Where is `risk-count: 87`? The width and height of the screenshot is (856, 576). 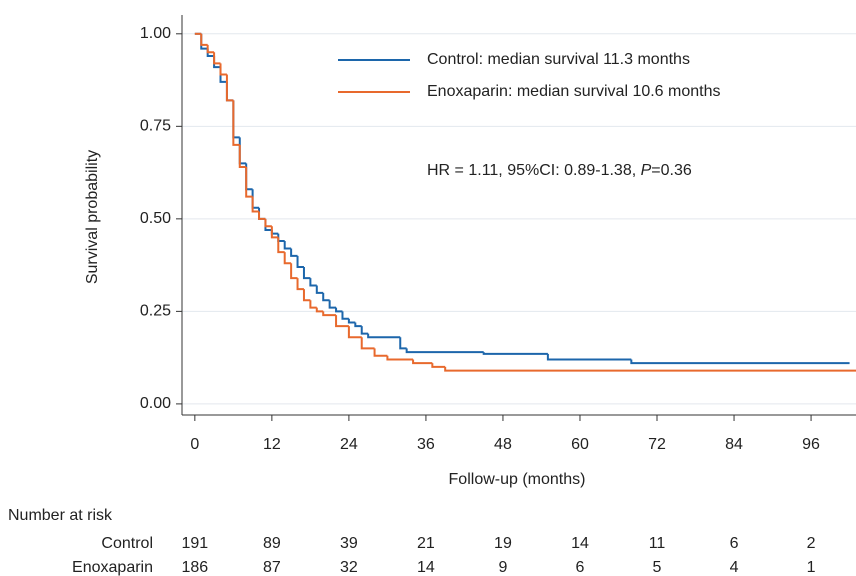 risk-count: 87 is located at coordinates (272, 567).